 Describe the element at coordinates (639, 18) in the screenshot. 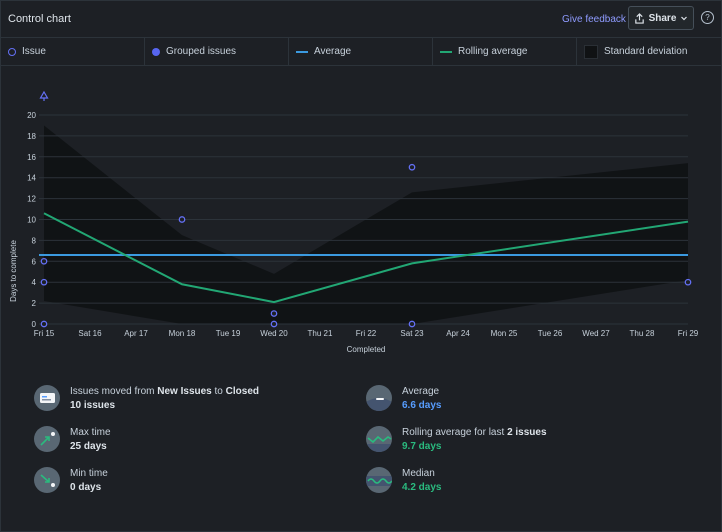

I see `share-icon` at that location.